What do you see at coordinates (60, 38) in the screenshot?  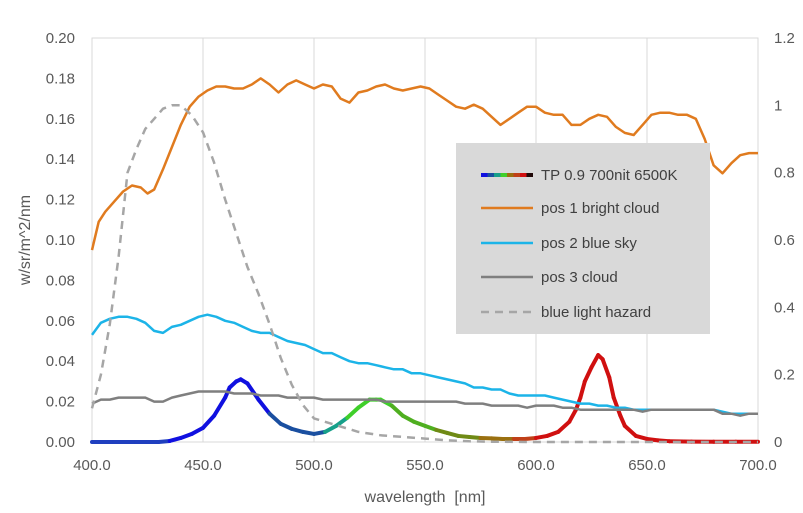 I see `y-tick-label: 0.20` at bounding box center [60, 38].